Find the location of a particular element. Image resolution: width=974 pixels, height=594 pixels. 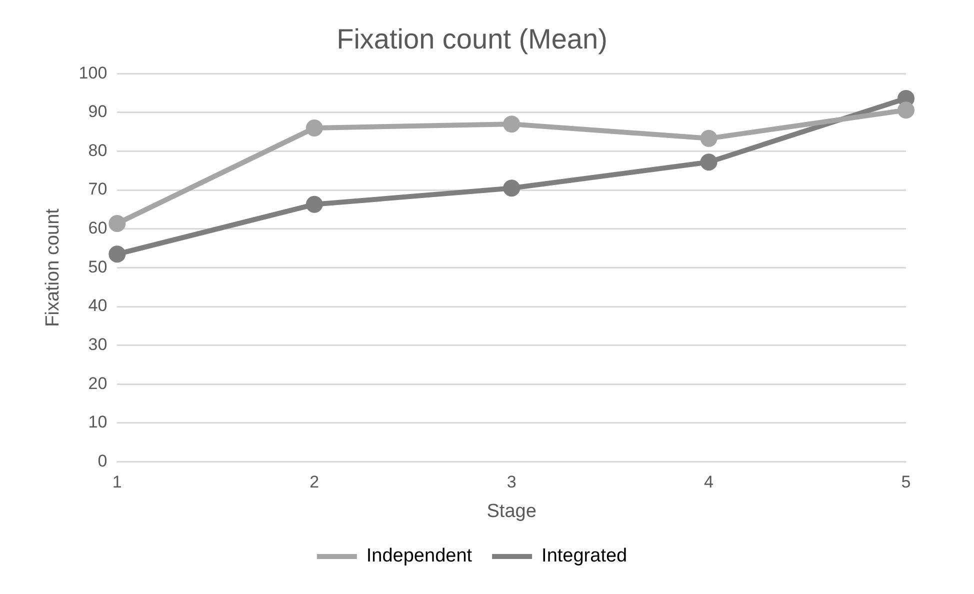

y-tick-label: 30 is located at coordinates (98, 344).